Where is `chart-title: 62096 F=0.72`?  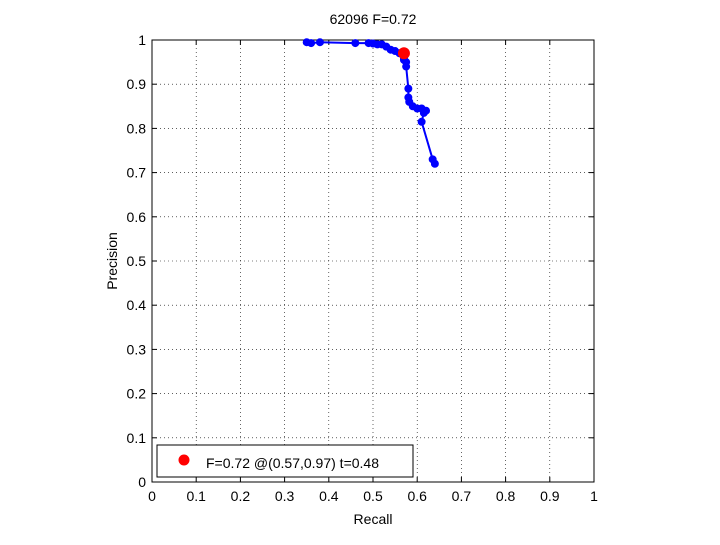 chart-title: 62096 F=0.72 is located at coordinates (373, 19).